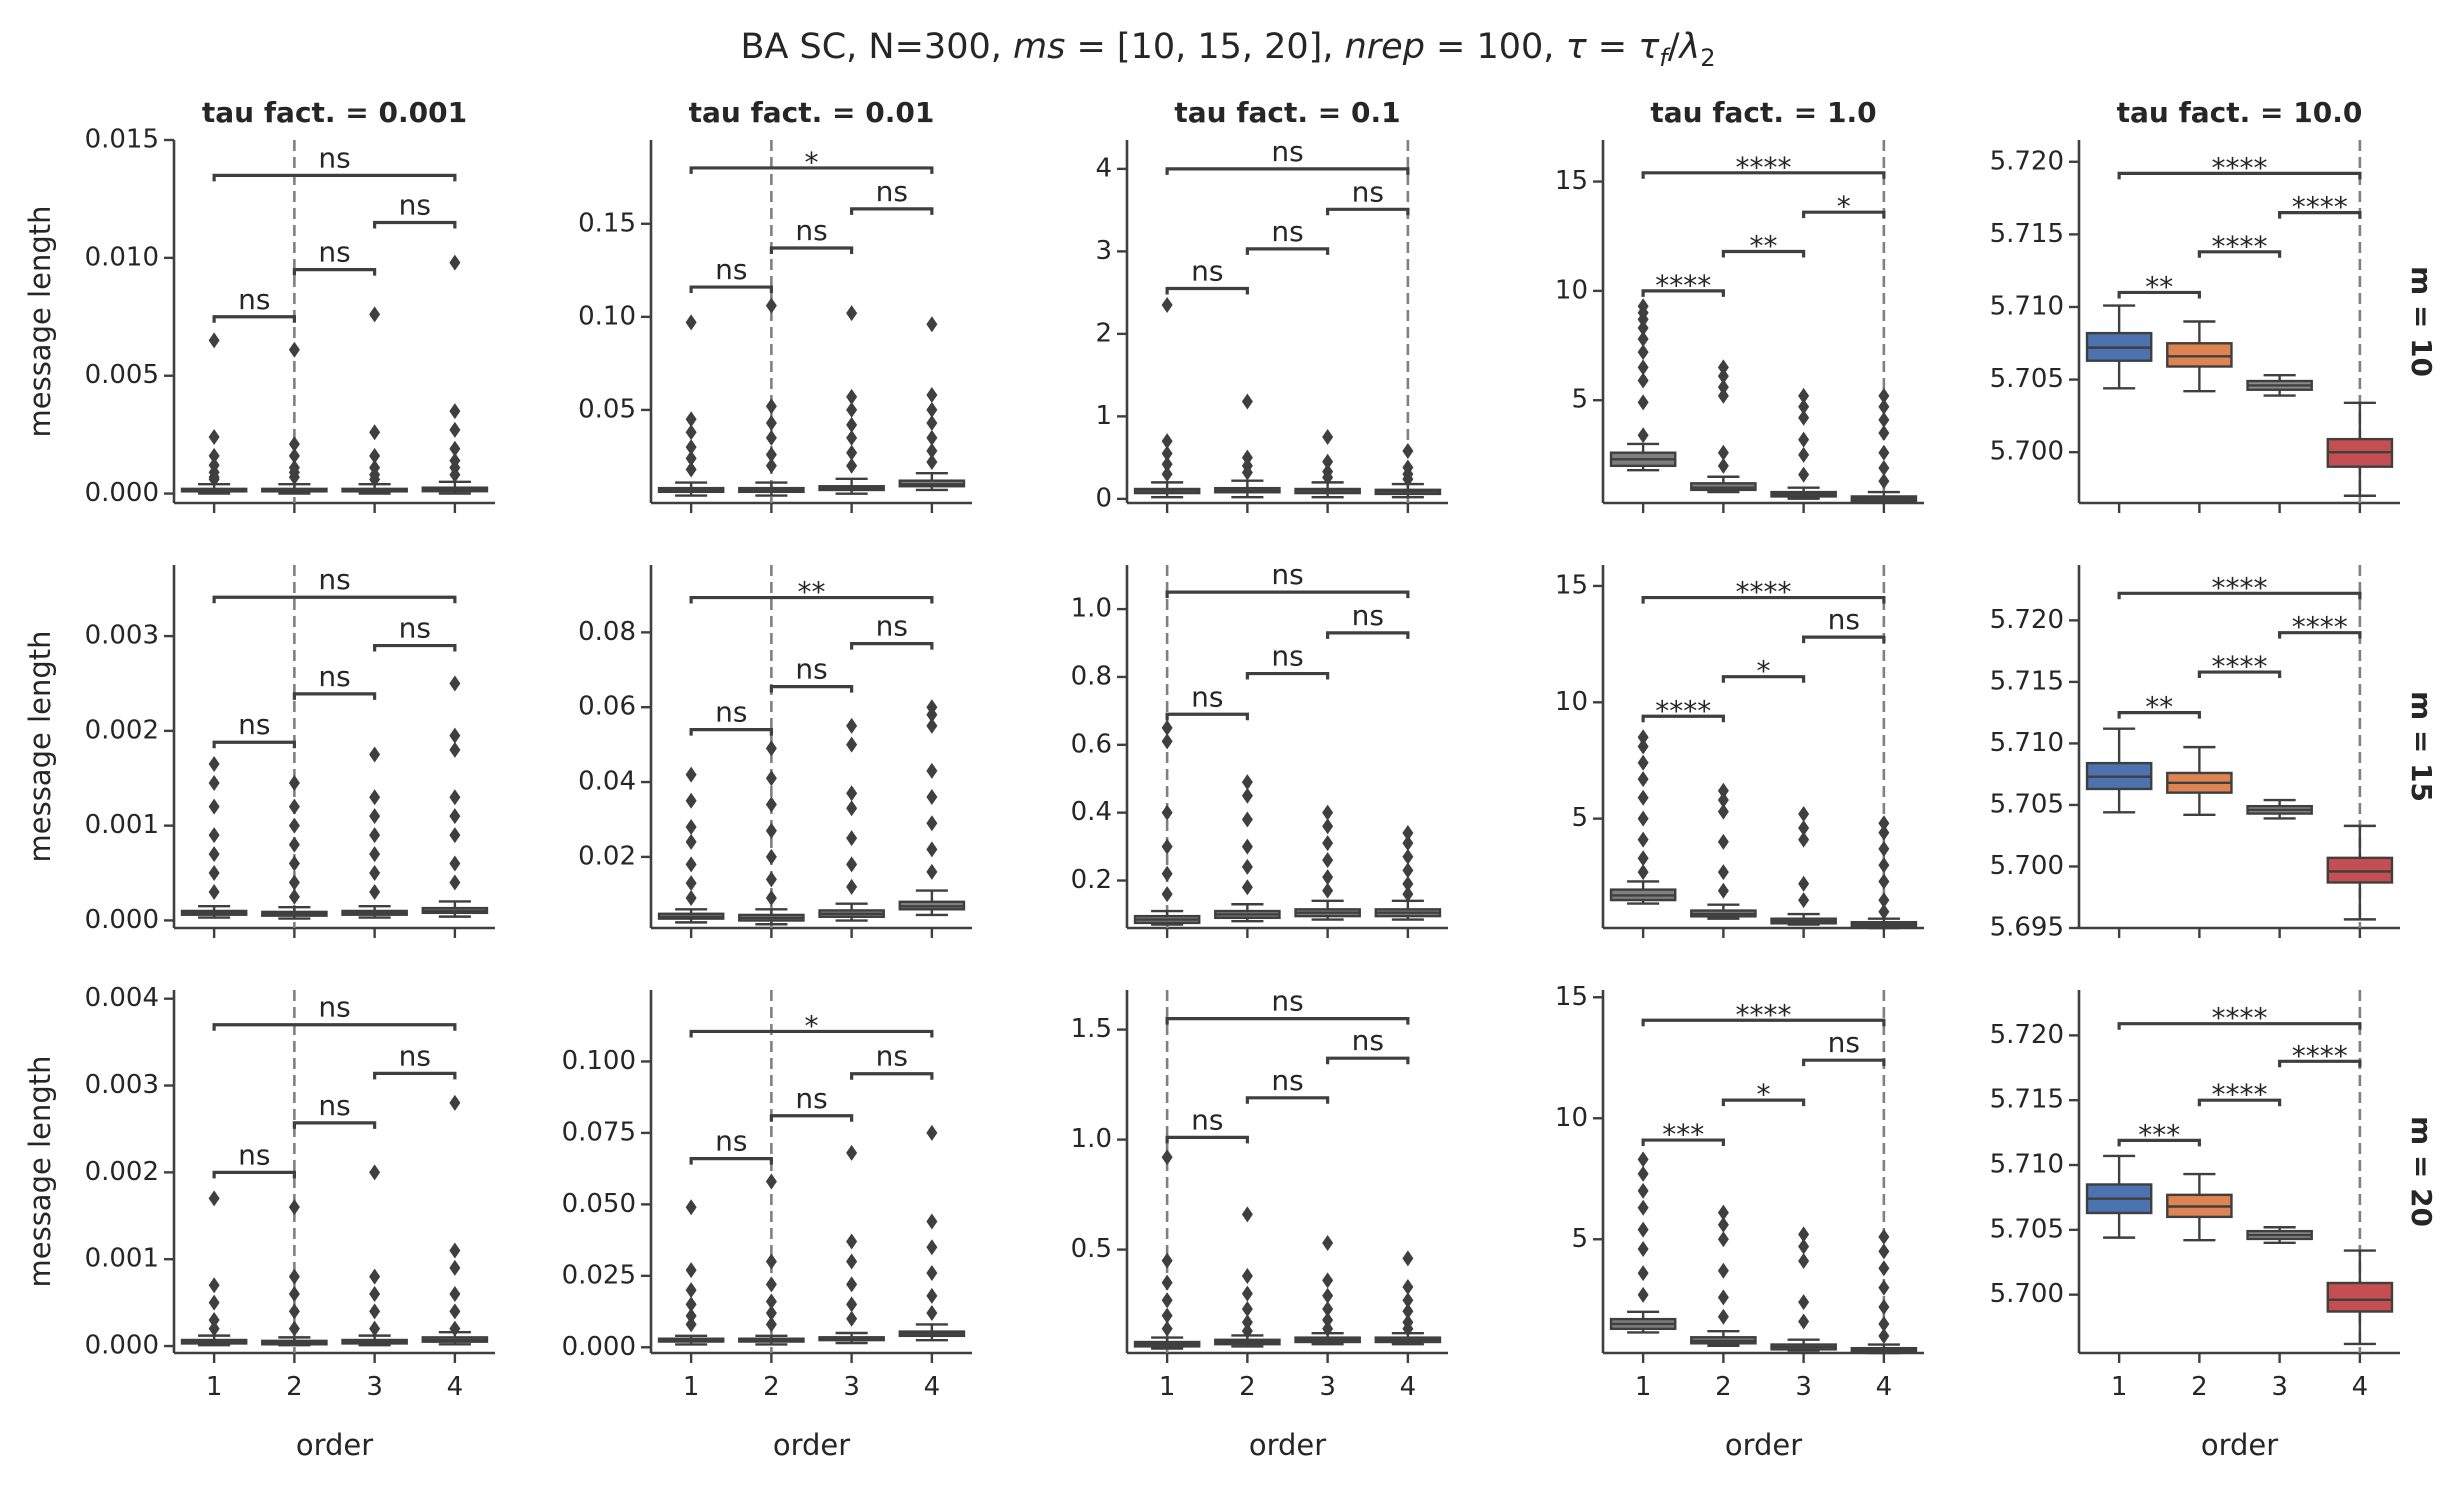  What do you see at coordinates (122, 1259) in the screenshot?
I see `y-tick-label: 0.001` at bounding box center [122, 1259].